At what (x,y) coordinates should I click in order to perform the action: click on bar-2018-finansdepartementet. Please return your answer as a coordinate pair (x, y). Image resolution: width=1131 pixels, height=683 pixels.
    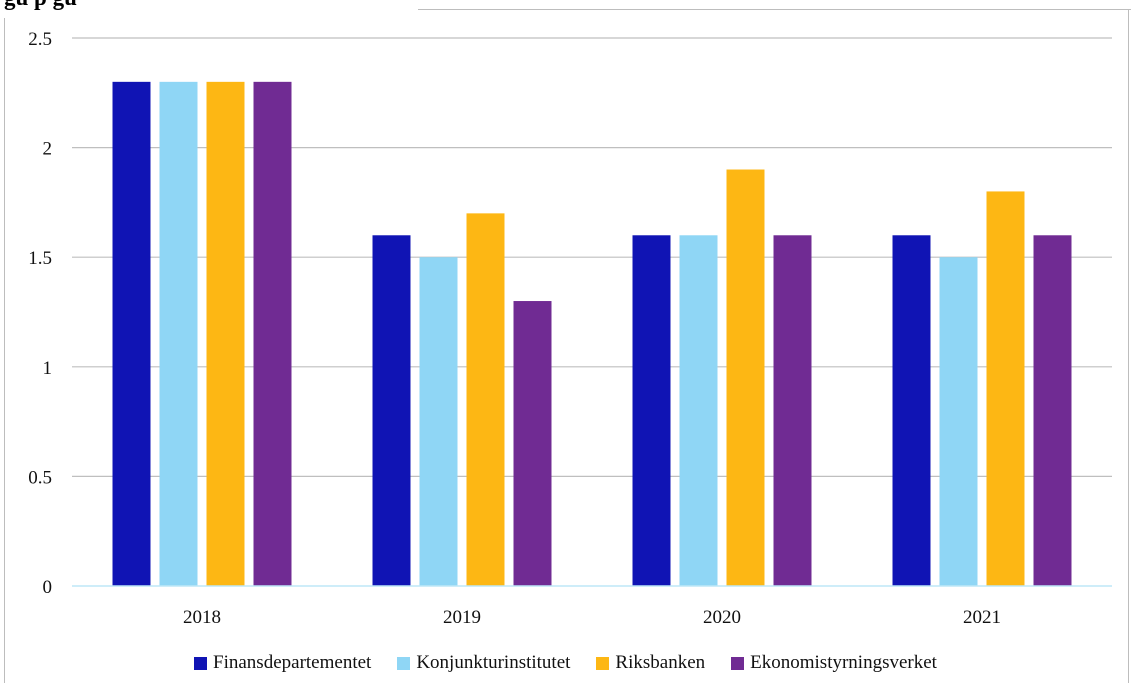
    Looking at the image, I should click on (131, 333).